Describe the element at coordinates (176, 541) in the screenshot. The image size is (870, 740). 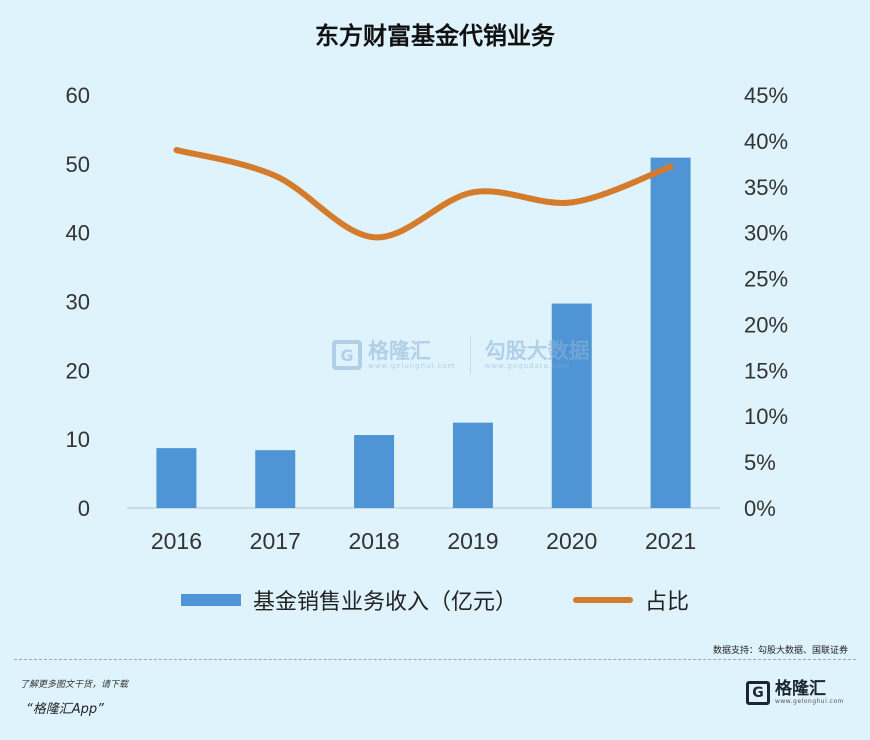
I see `x-tick-label: 2016` at that location.